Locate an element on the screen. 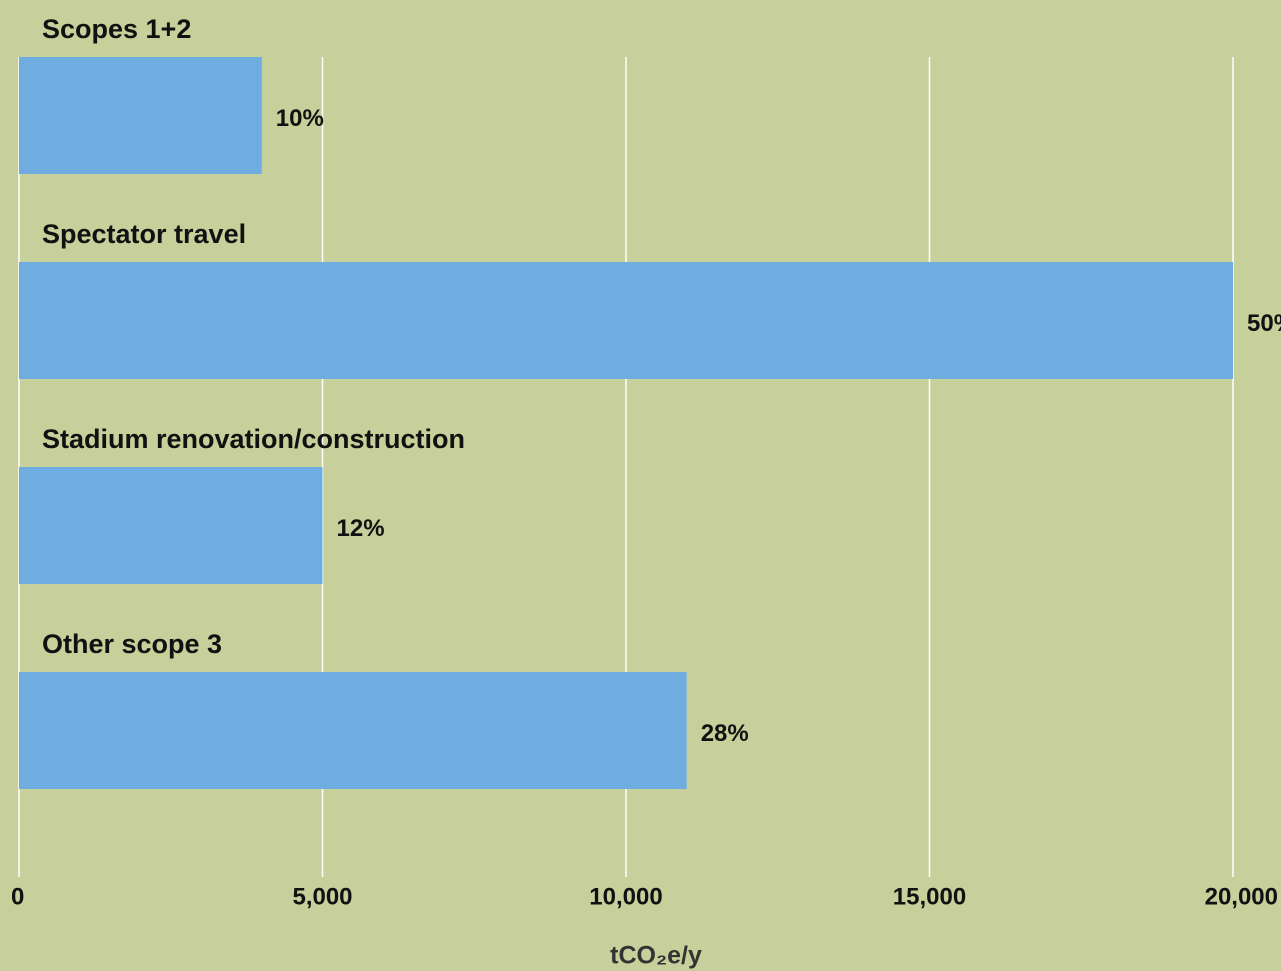  x-tick-label: 5,000 is located at coordinates (322, 896).